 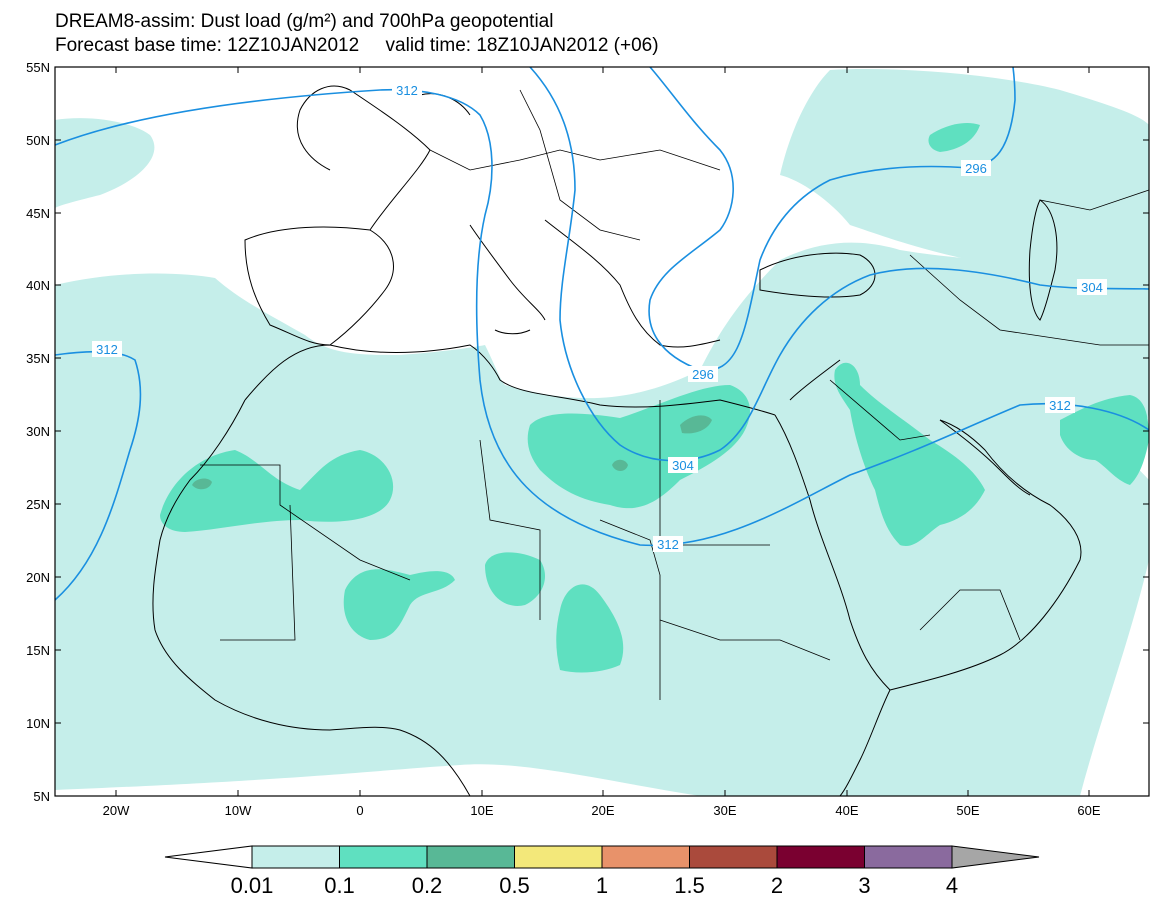 I want to click on lat-label: 30N, so click(x=38, y=431).